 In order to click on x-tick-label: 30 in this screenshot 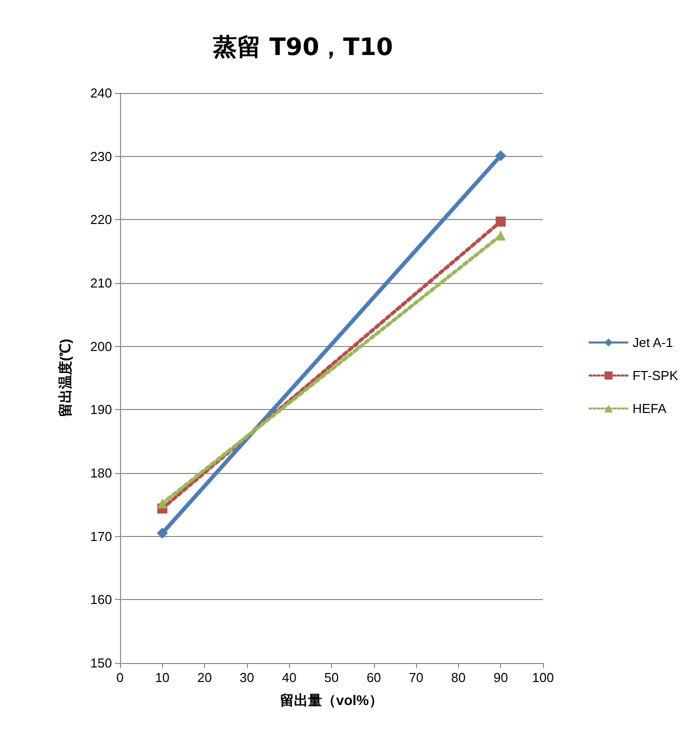, I will do `click(247, 677)`.